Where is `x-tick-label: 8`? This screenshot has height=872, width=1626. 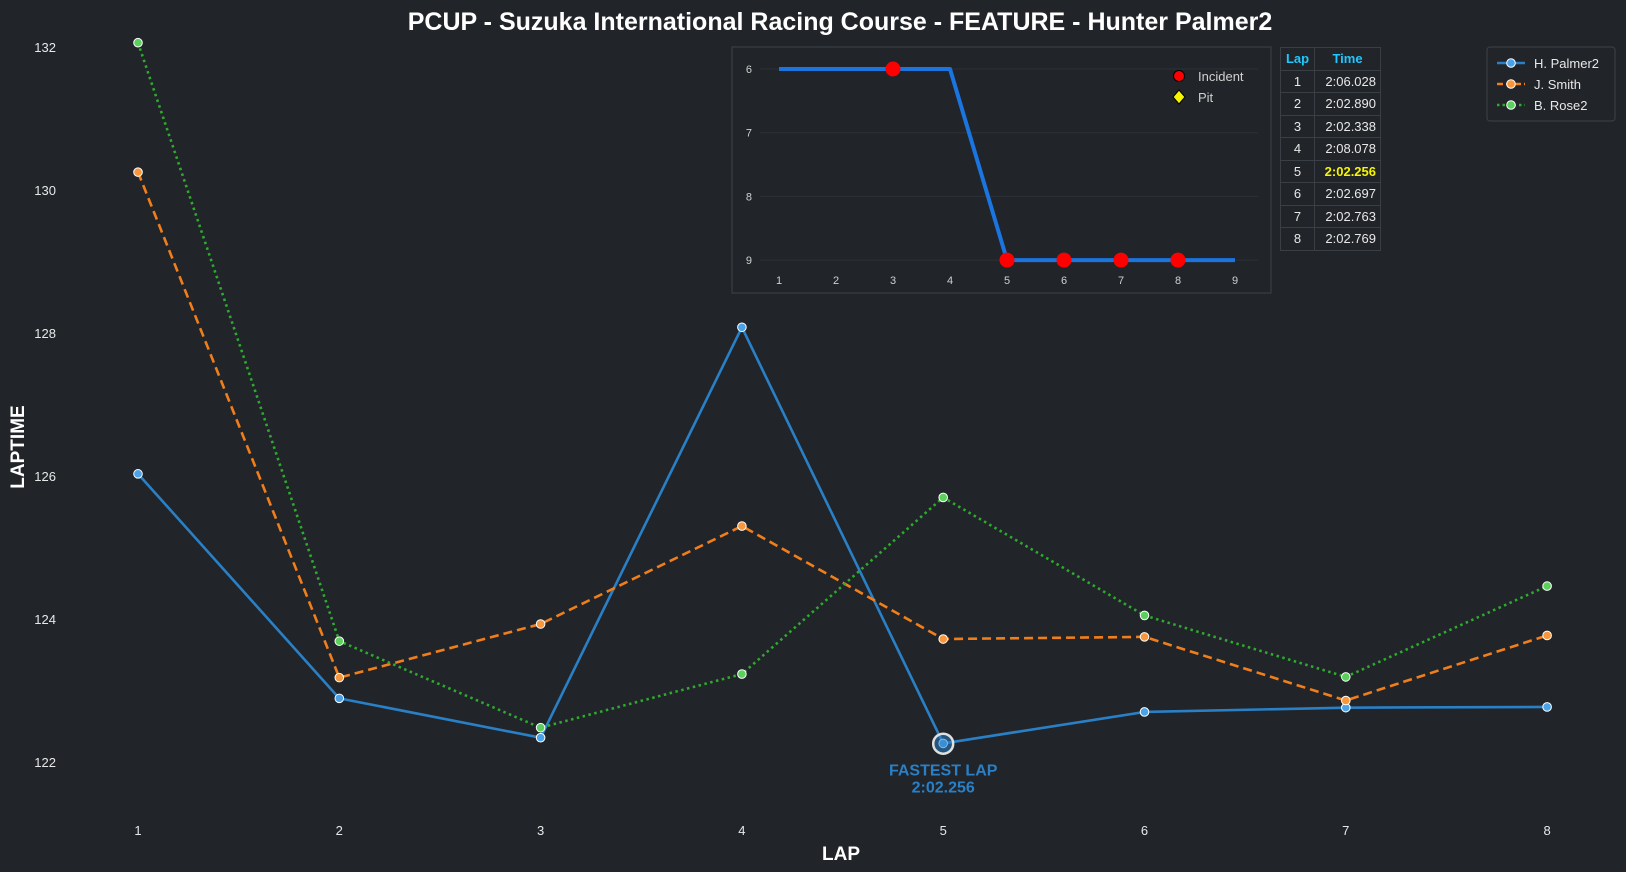
x-tick-label: 8 is located at coordinates (1546, 830).